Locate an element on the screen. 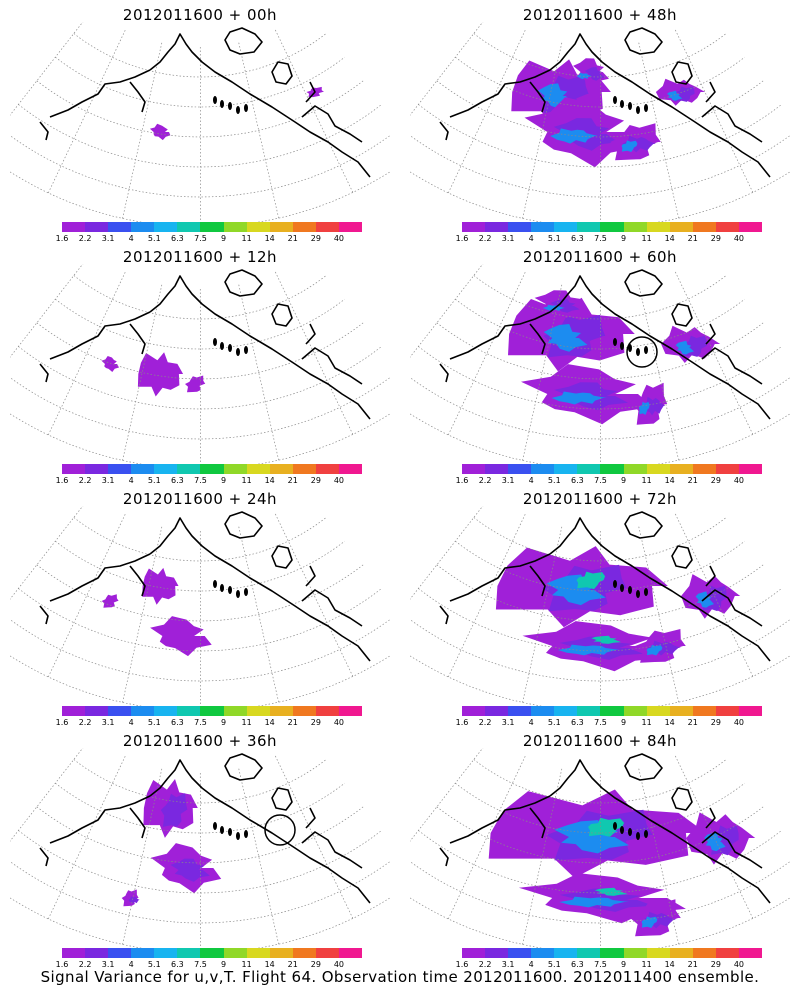 The height and width of the screenshot is (1000, 800). colorbar-tick-label: 7.5 is located at coordinates (200, 722).